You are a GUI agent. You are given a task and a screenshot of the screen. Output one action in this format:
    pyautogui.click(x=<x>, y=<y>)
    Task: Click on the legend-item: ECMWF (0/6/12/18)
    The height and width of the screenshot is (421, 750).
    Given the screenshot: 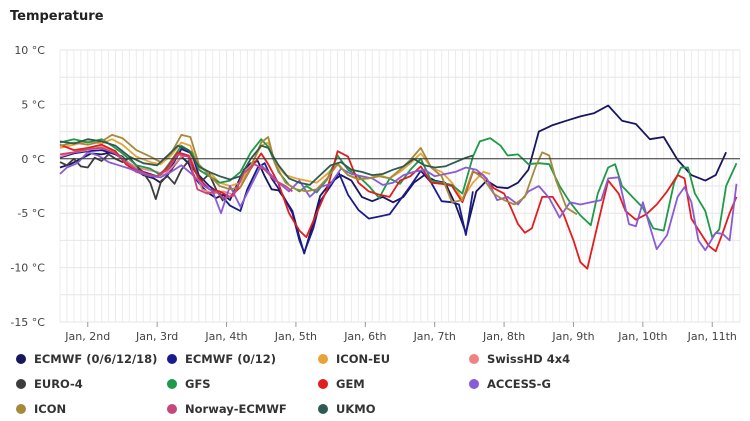 What is the action you would take?
    pyautogui.click(x=86, y=359)
    